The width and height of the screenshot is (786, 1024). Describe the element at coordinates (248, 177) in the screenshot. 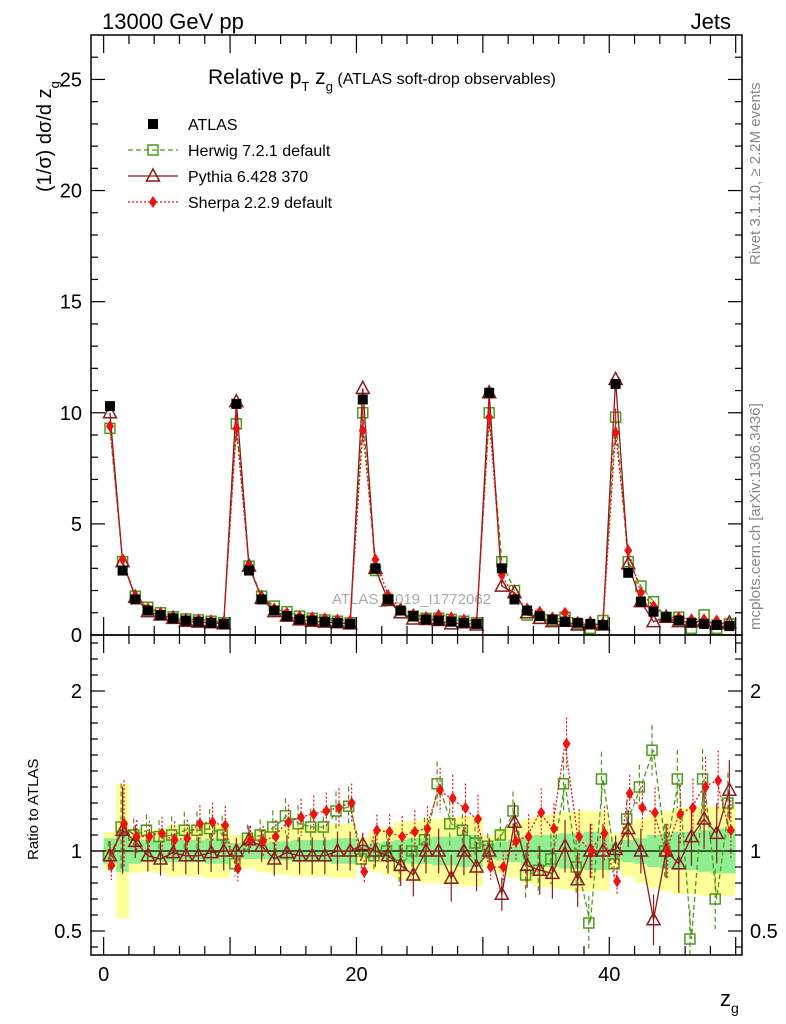

I see `legend-label-2: Pythia 6.428 370` at that location.